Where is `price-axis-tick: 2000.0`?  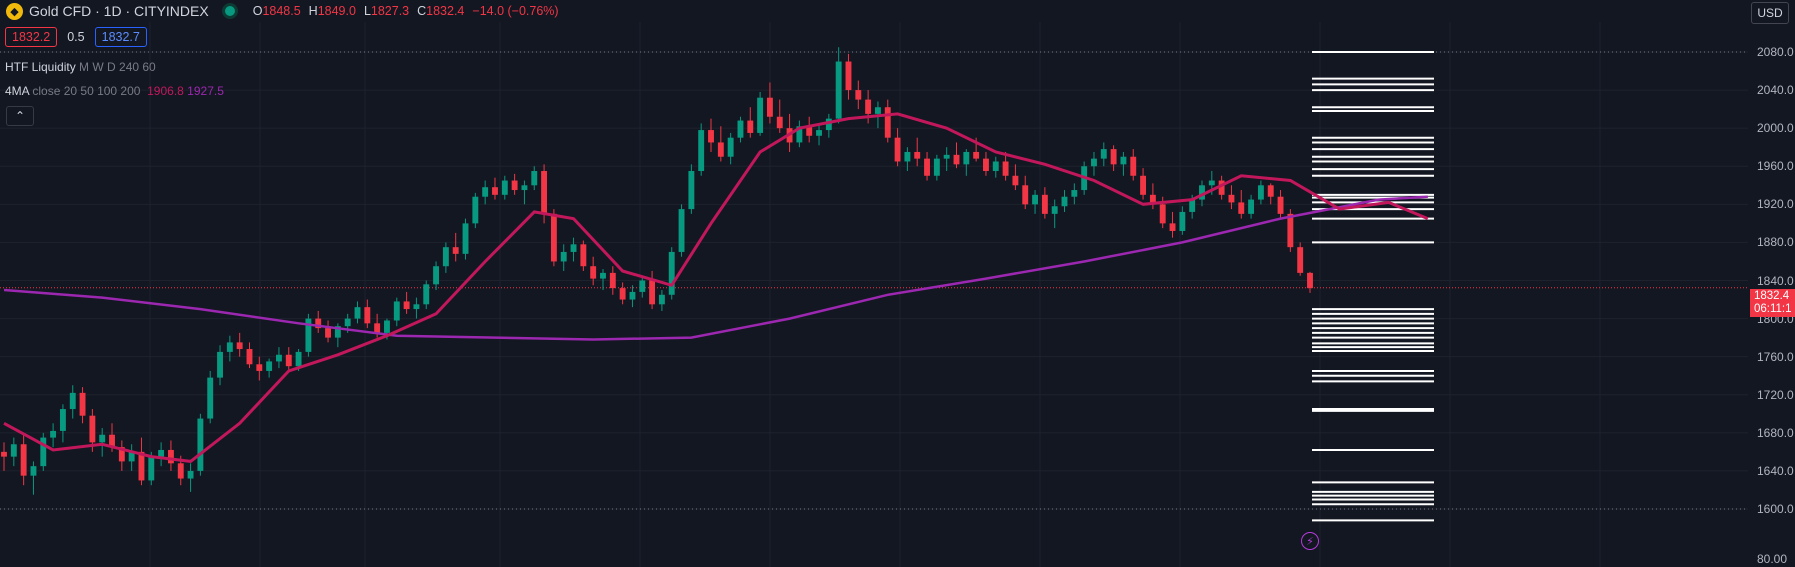 price-axis-tick: 2000.0 is located at coordinates (1775, 128).